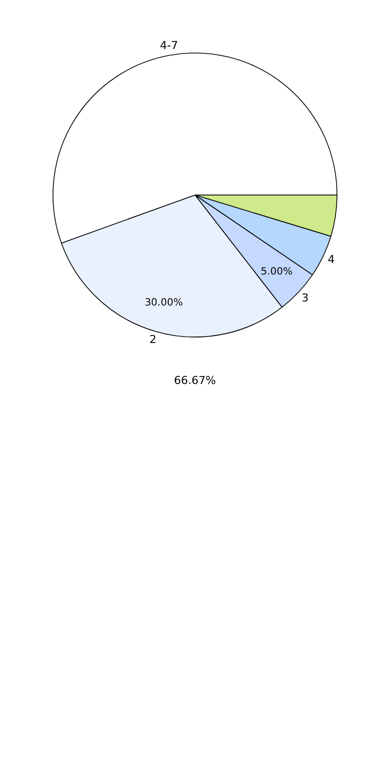 The image size is (390, 780). I want to click on data-label: 30.00%, so click(163, 303).